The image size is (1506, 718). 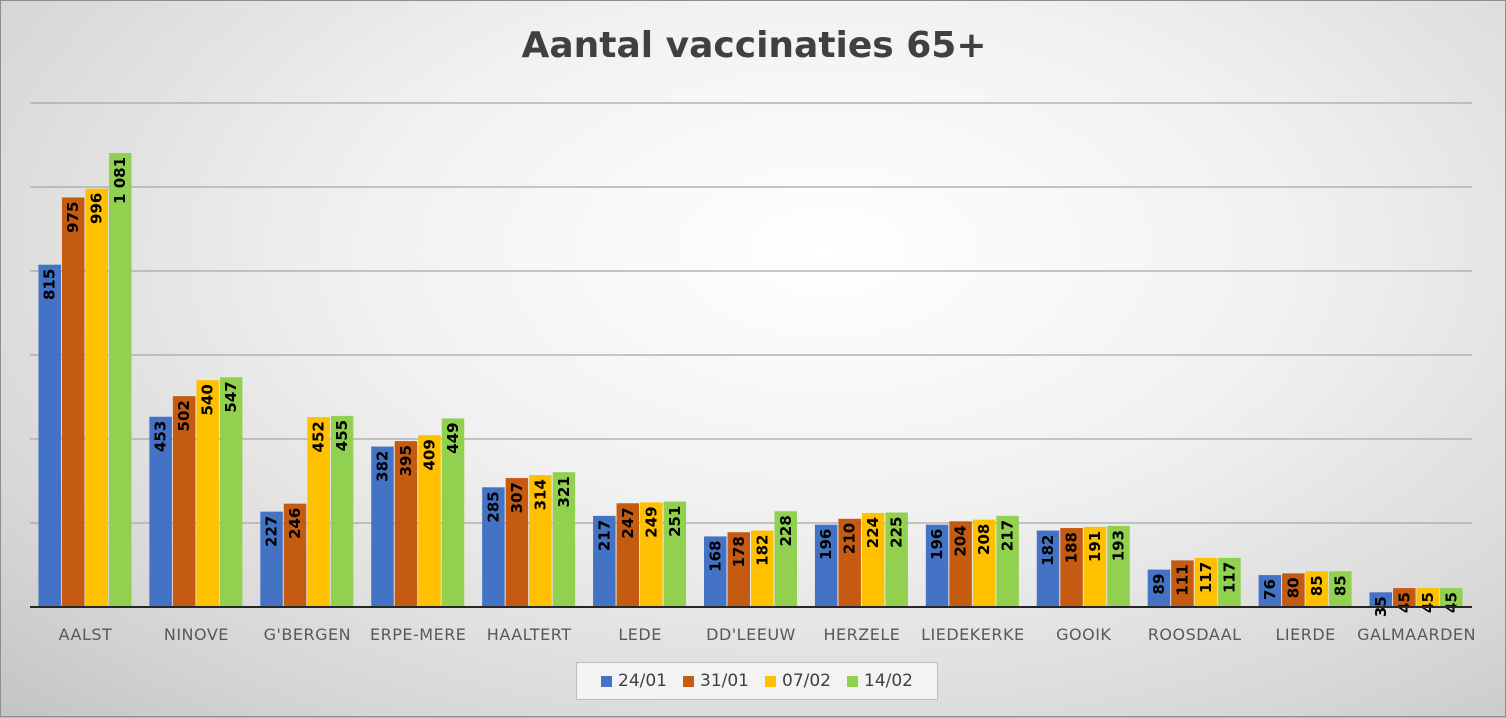 What do you see at coordinates (897, 532) in the screenshot?
I see `data-label: 225` at bounding box center [897, 532].